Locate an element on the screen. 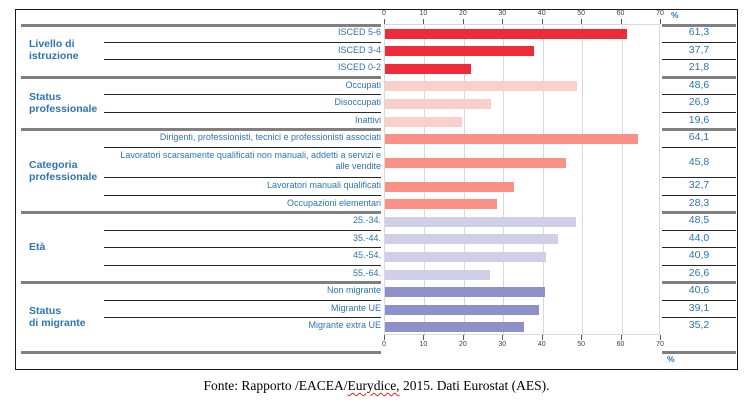 The width and height of the screenshot is (753, 401). row-label: Lavoratori manuali qualificati is located at coordinates (323, 184).